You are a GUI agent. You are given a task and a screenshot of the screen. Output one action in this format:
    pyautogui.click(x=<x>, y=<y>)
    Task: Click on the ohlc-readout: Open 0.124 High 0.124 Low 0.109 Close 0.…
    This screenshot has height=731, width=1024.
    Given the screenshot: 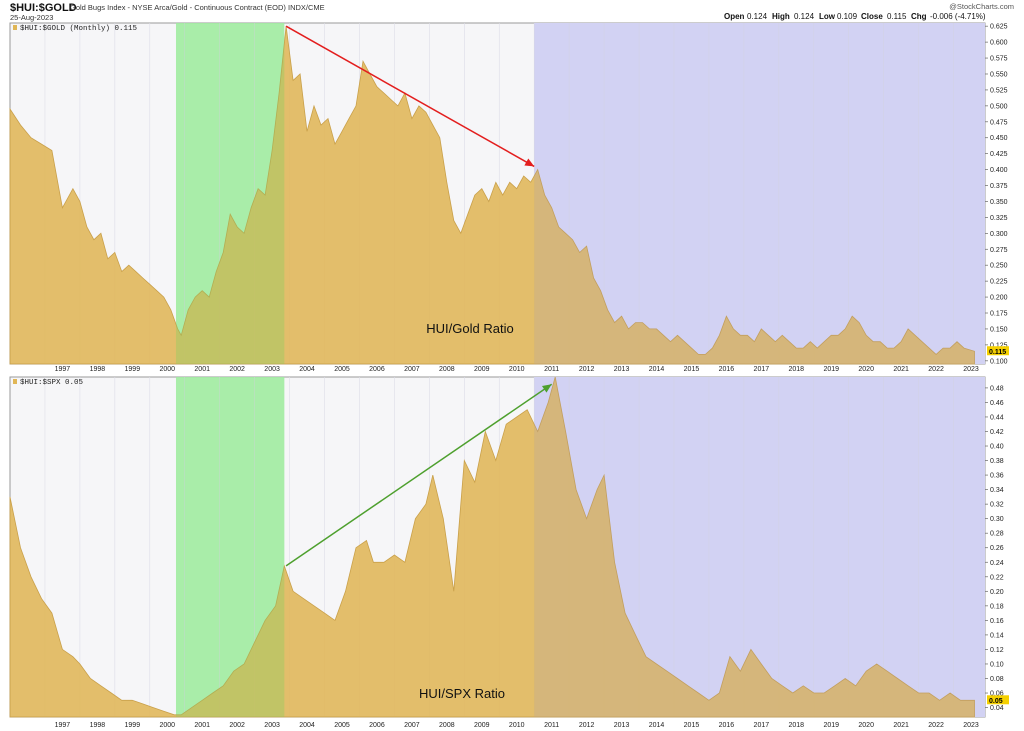 What is the action you would take?
    pyautogui.click(x=855, y=16)
    